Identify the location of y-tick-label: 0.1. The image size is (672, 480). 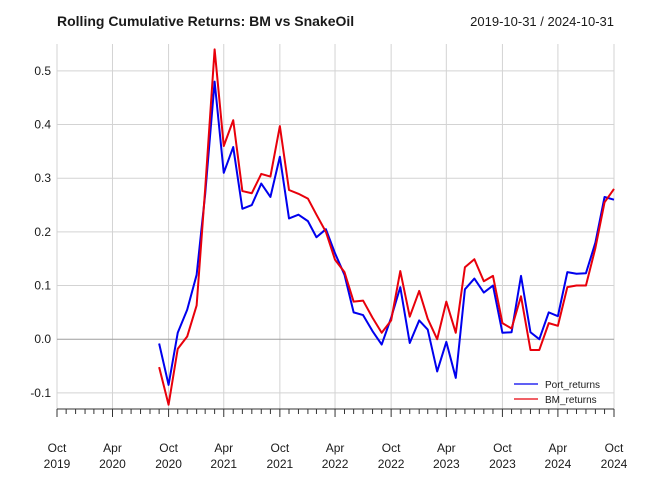
(42, 286).